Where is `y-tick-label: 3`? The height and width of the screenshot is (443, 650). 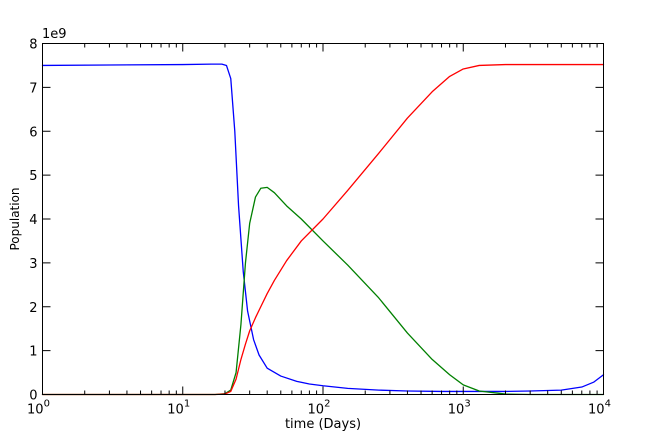
y-tick-label: 3 is located at coordinates (33, 264).